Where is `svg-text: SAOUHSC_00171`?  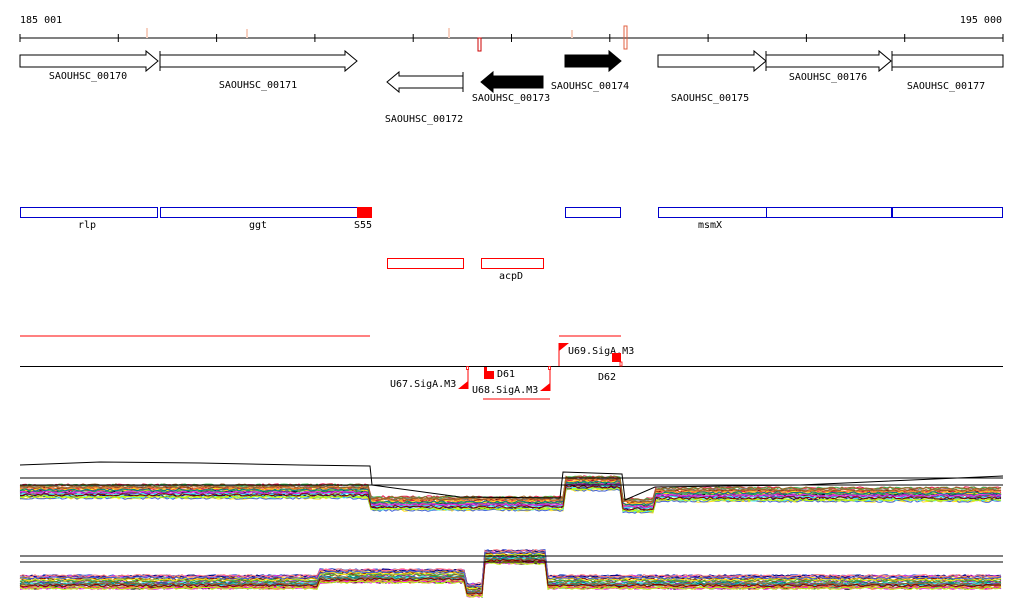
svg-text: SAOUHSC_00171 is located at coordinates (258, 85).